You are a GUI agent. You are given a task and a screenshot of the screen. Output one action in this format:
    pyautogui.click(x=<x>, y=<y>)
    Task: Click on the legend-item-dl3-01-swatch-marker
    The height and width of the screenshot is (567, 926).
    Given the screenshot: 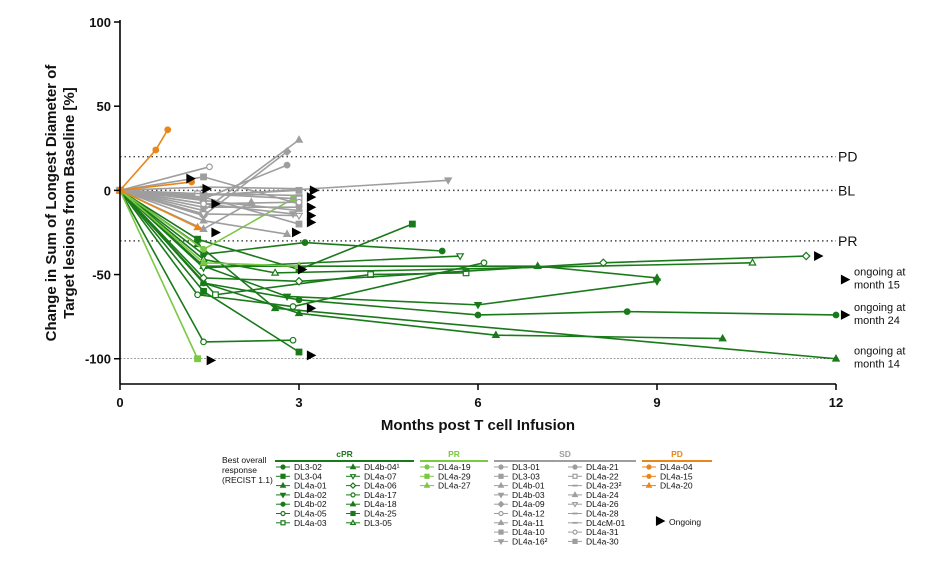 What is the action you would take?
    pyautogui.click(x=501, y=467)
    